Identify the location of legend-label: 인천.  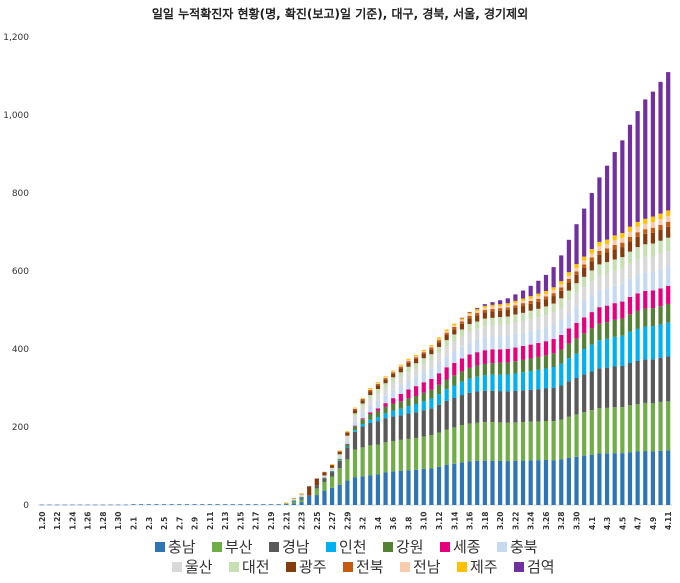
(353, 547).